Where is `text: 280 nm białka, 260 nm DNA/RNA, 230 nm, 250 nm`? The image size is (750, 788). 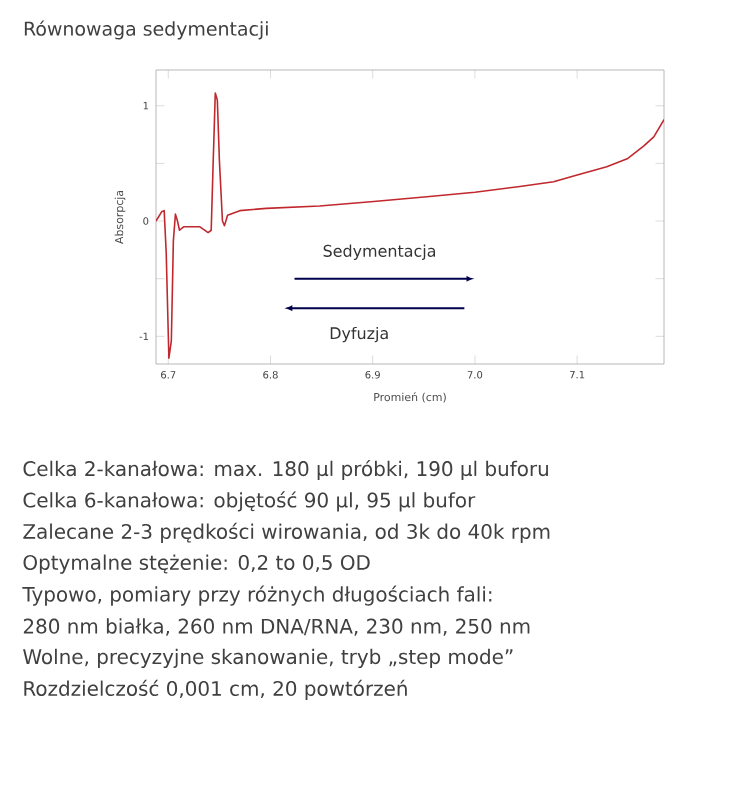 text: 280 nm białka, 260 nm DNA/RNA, 230 nm, 250 nm is located at coordinates (276, 627).